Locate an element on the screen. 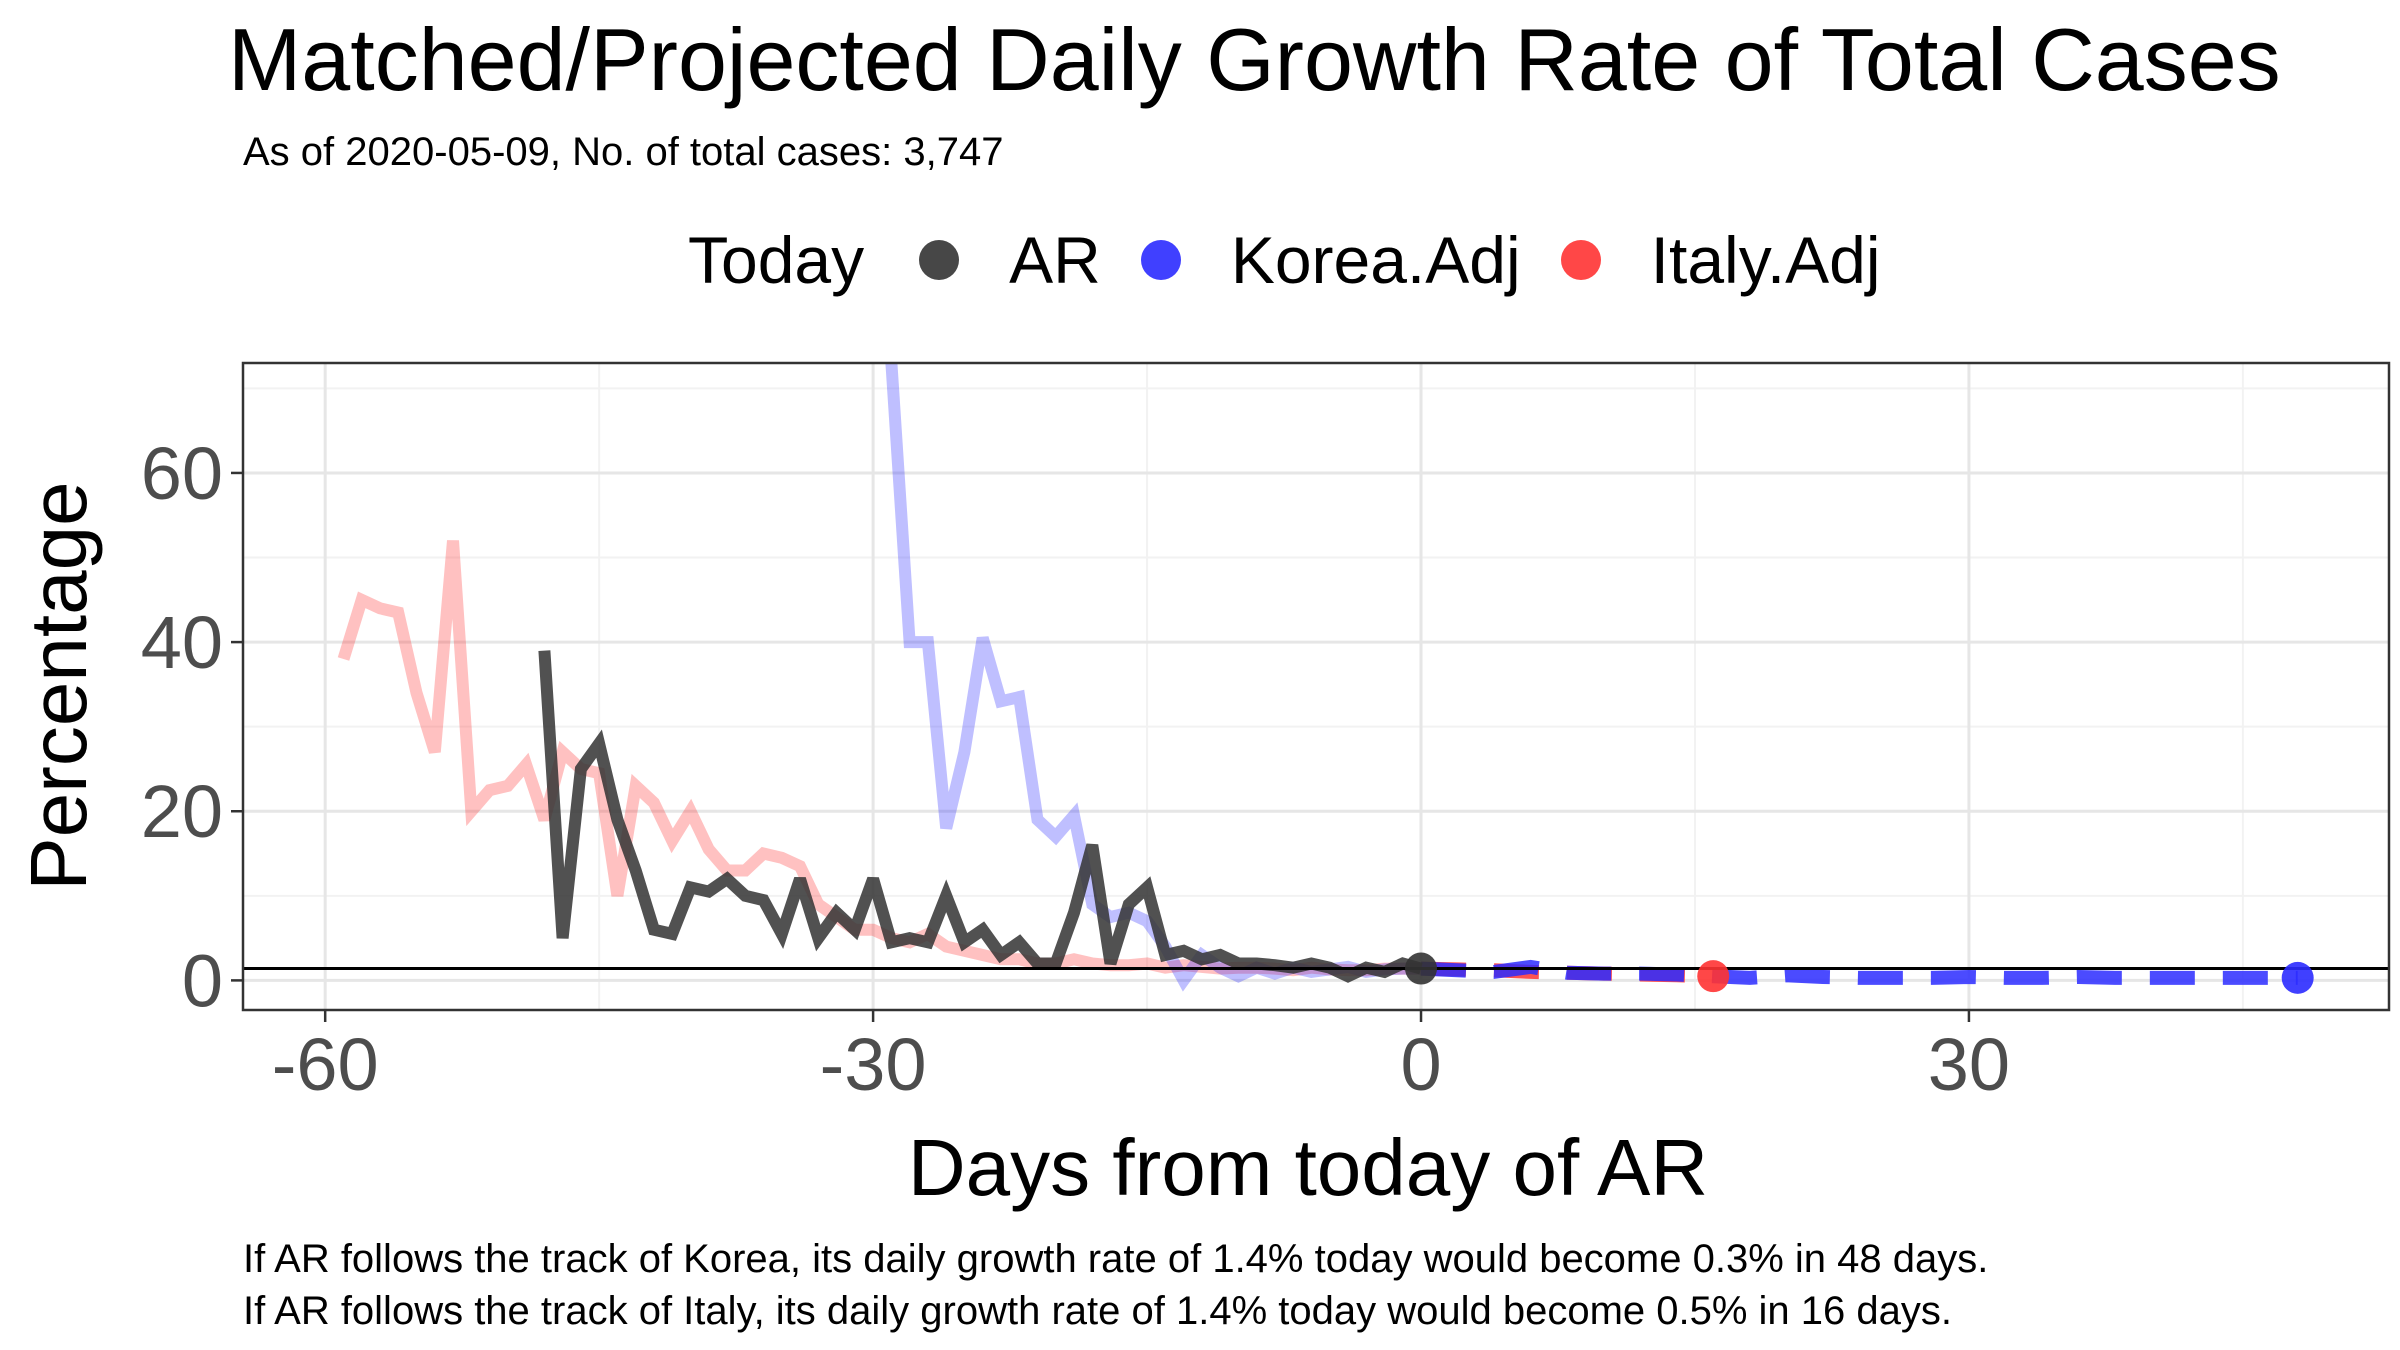 This screenshot has width=2400, height=1350. series-line-korea-adj is located at coordinates (1153, 677).